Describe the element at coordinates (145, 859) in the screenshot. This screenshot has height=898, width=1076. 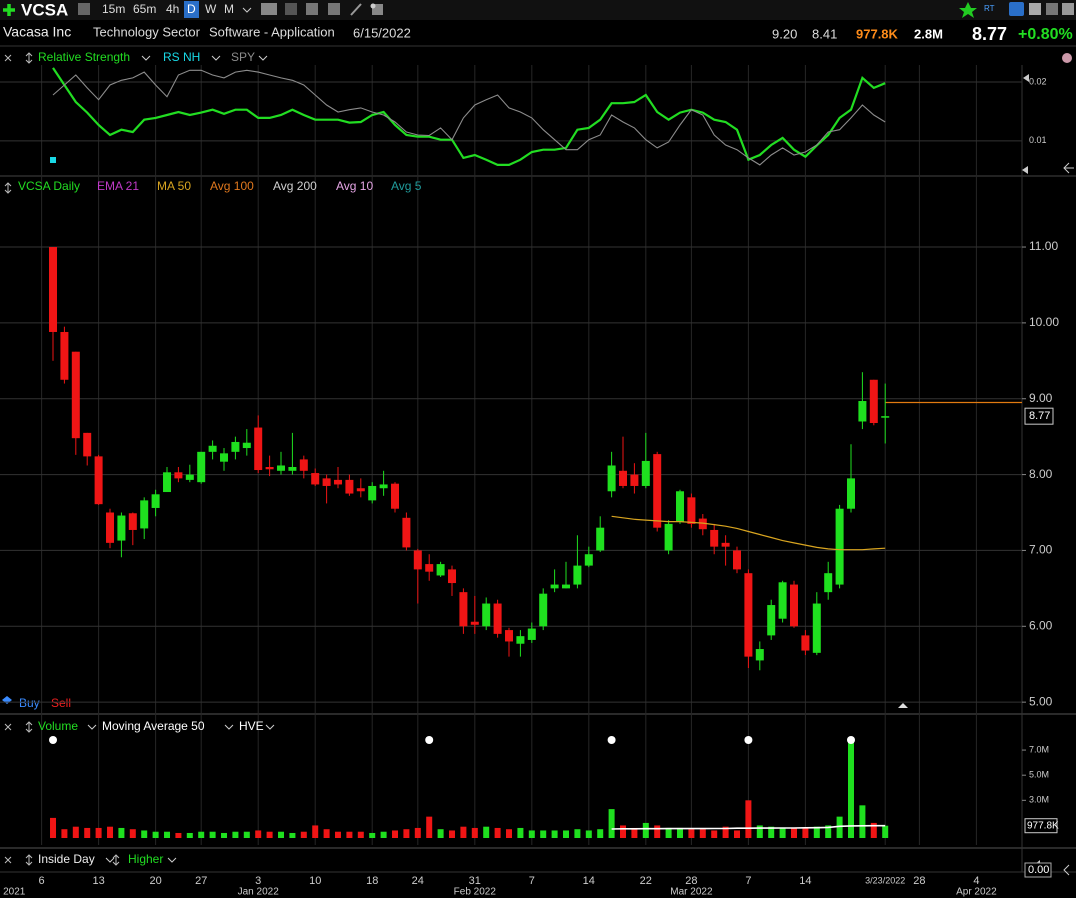
I see `indicator-name: Higher` at that location.